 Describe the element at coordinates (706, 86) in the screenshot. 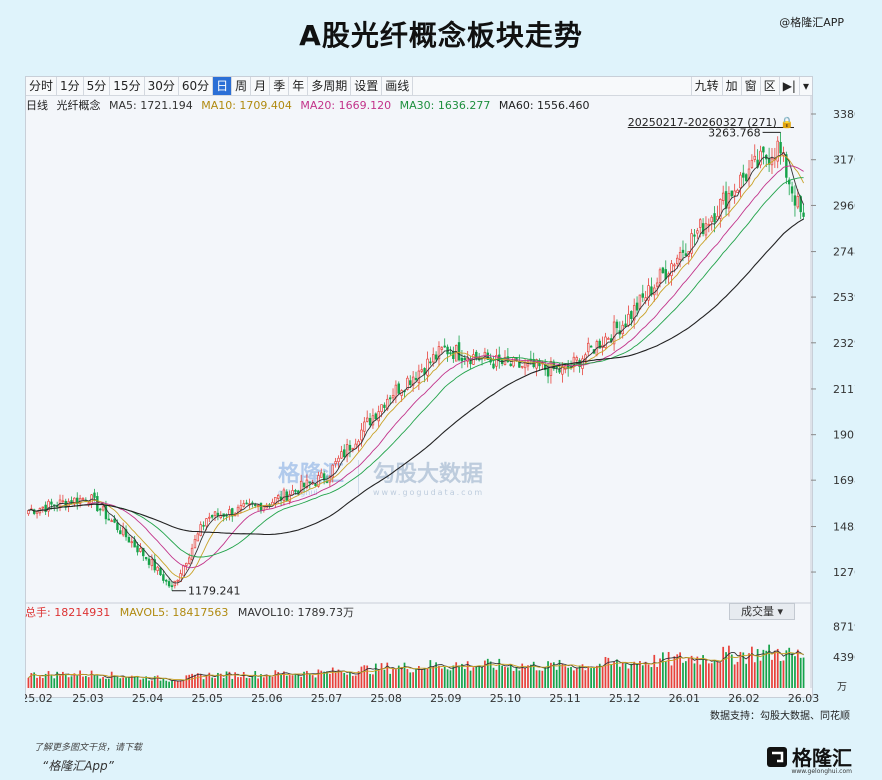

I see `tool-button-0: 九转` at that location.